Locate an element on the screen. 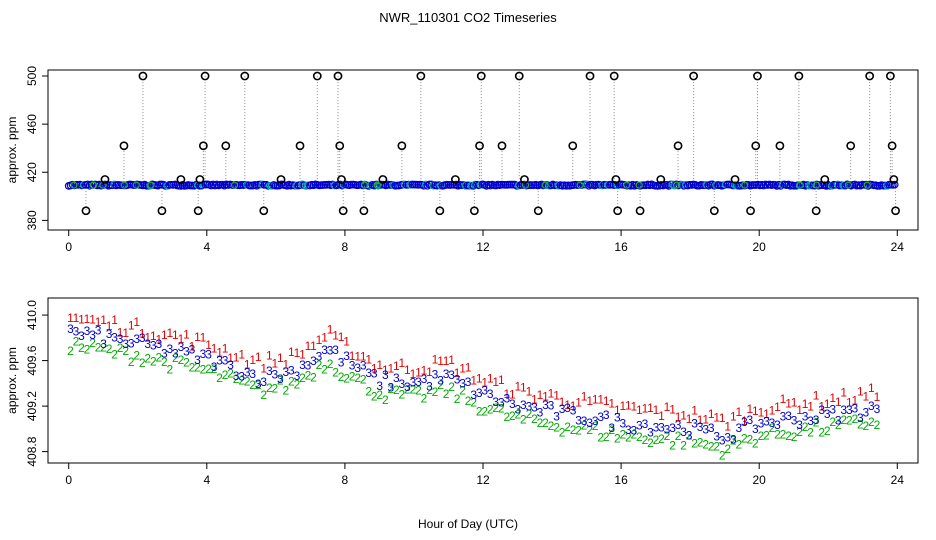  y-tick-label: 500 is located at coordinates (32, 76).